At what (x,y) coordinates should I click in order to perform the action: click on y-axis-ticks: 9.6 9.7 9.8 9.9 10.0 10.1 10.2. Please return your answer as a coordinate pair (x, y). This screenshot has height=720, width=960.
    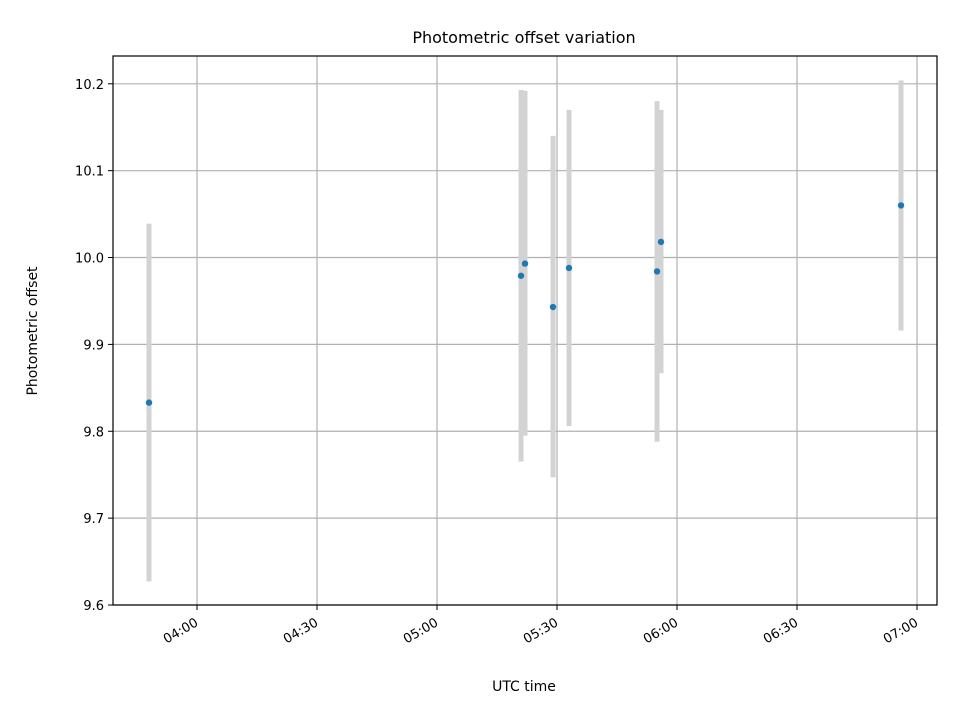
    Looking at the image, I should click on (94, 346).